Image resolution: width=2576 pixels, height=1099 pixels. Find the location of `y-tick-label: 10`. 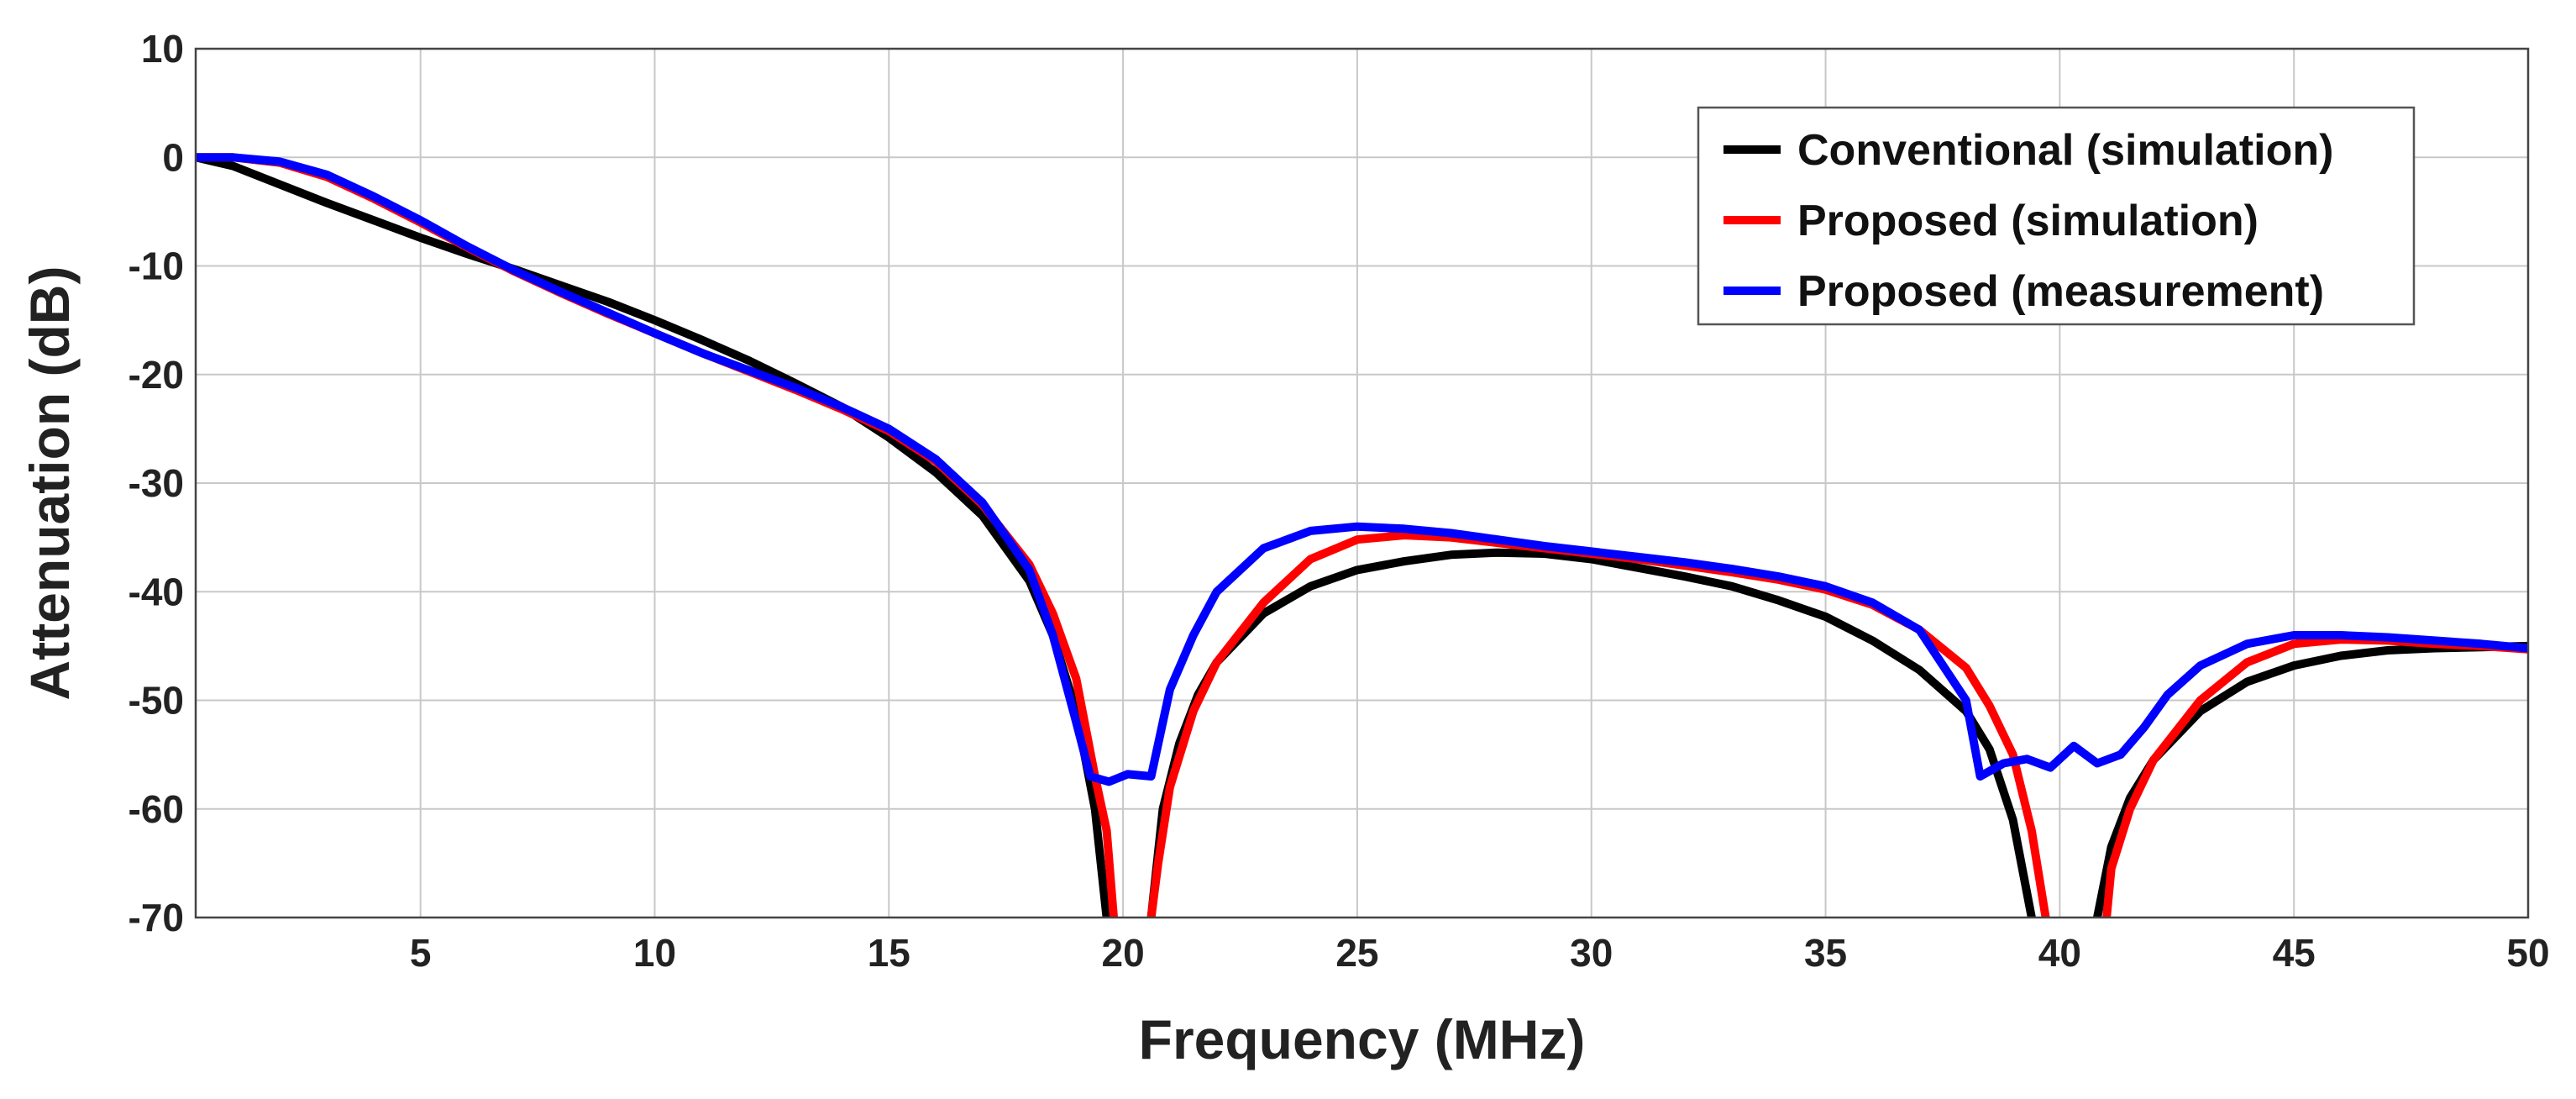

y-tick-label: 10 is located at coordinates (162, 49).